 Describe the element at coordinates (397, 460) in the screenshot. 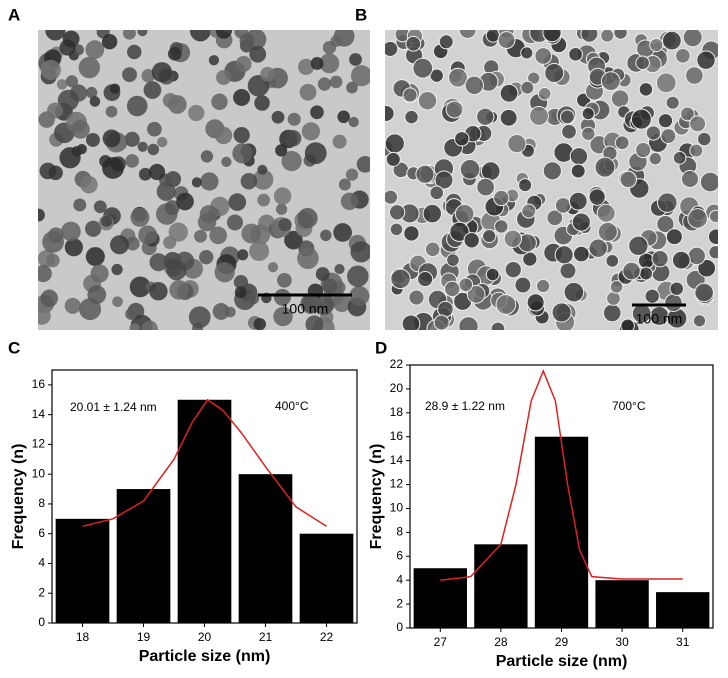

I see `y-tick-label: 14` at that location.